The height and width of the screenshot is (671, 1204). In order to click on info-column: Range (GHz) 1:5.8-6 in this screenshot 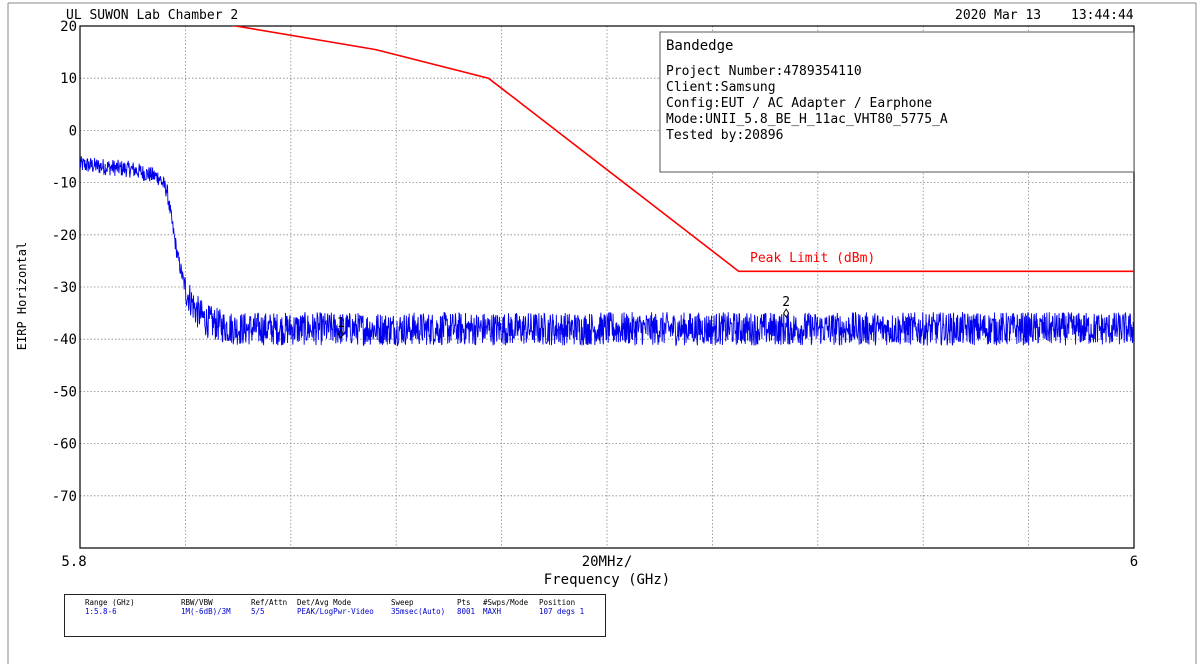, I will do `click(110, 607)`.